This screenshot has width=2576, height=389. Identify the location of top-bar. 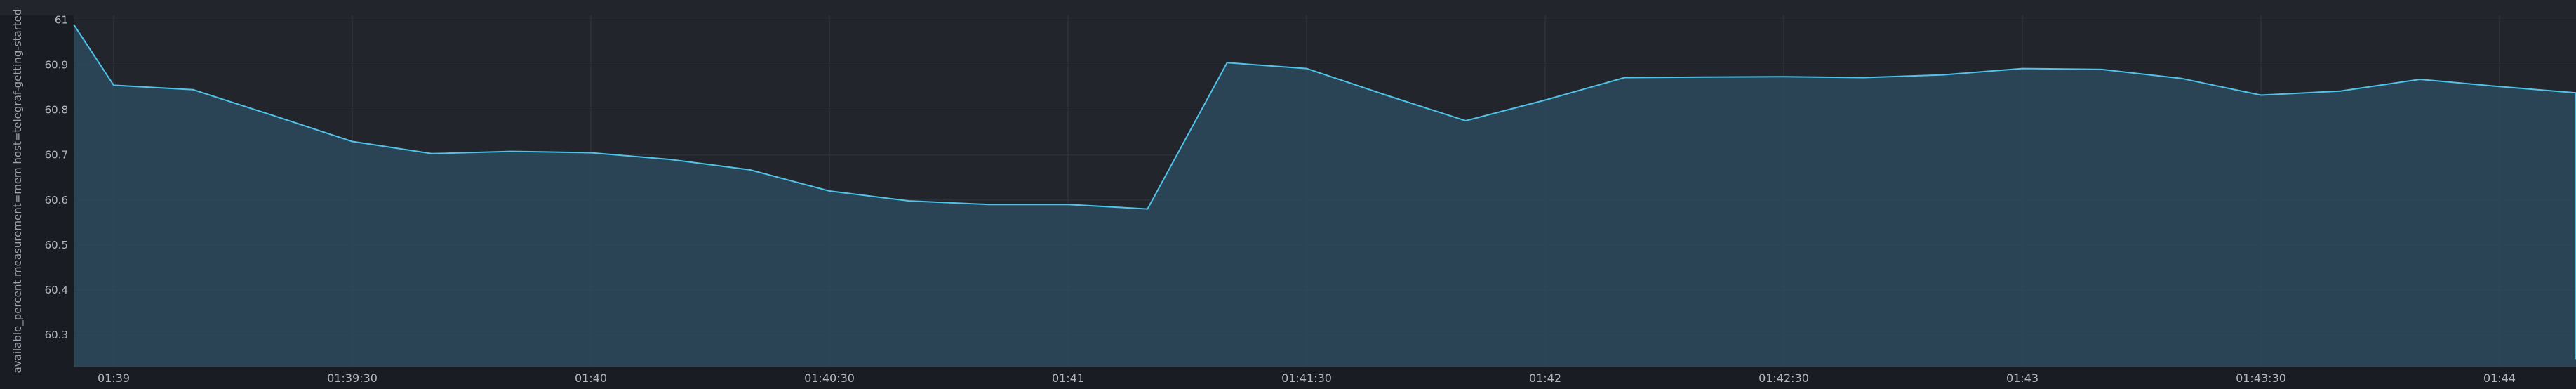
(1288, 7).